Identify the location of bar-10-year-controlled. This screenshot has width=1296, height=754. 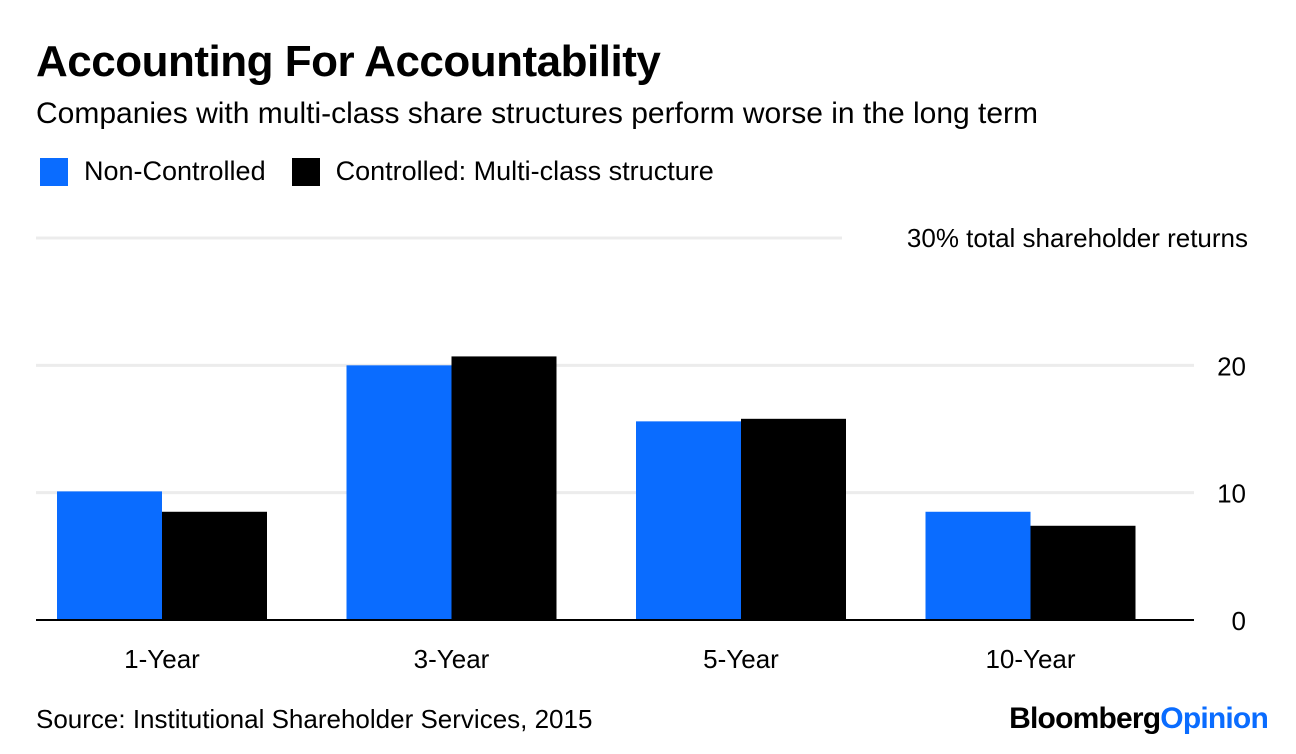
(1083, 572).